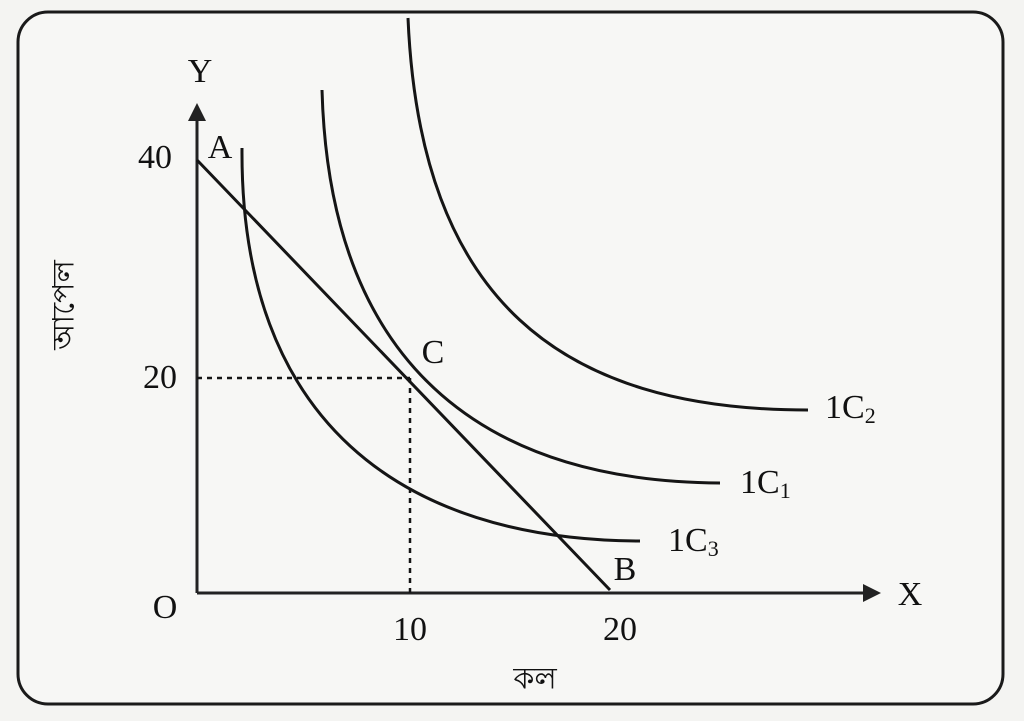 Image resolution: width=1024 pixels, height=721 pixels. I want to click on curve-subscript: 2, so click(870, 415).